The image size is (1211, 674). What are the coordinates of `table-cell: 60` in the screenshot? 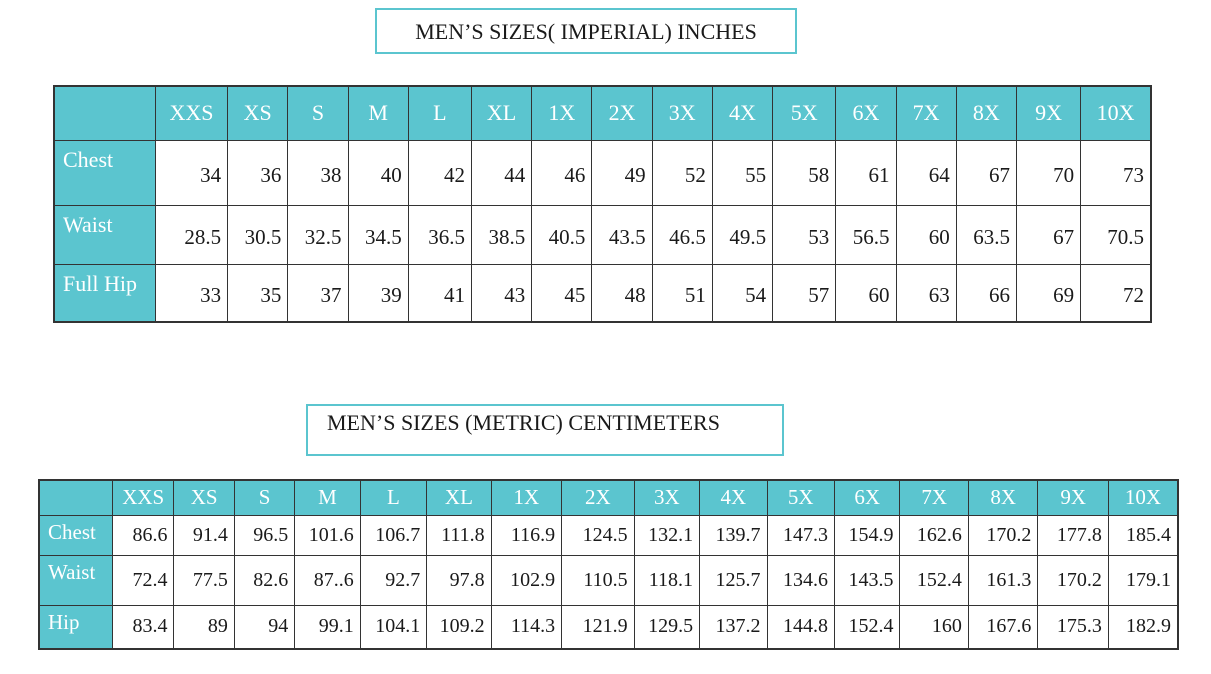 It's located at (926, 234).